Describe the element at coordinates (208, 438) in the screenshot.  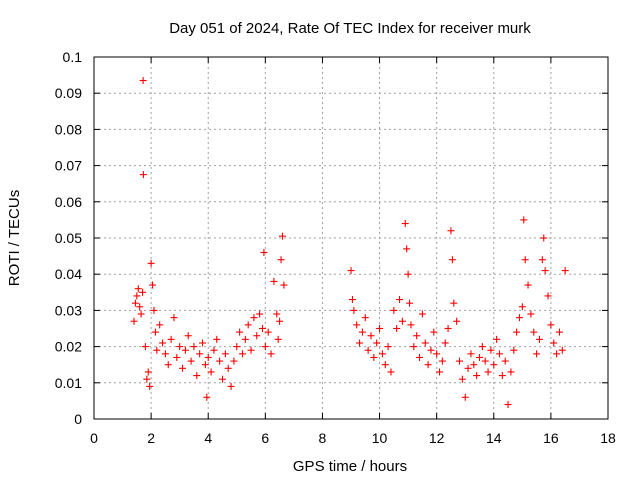
I see `x-tick-label: 4` at that location.